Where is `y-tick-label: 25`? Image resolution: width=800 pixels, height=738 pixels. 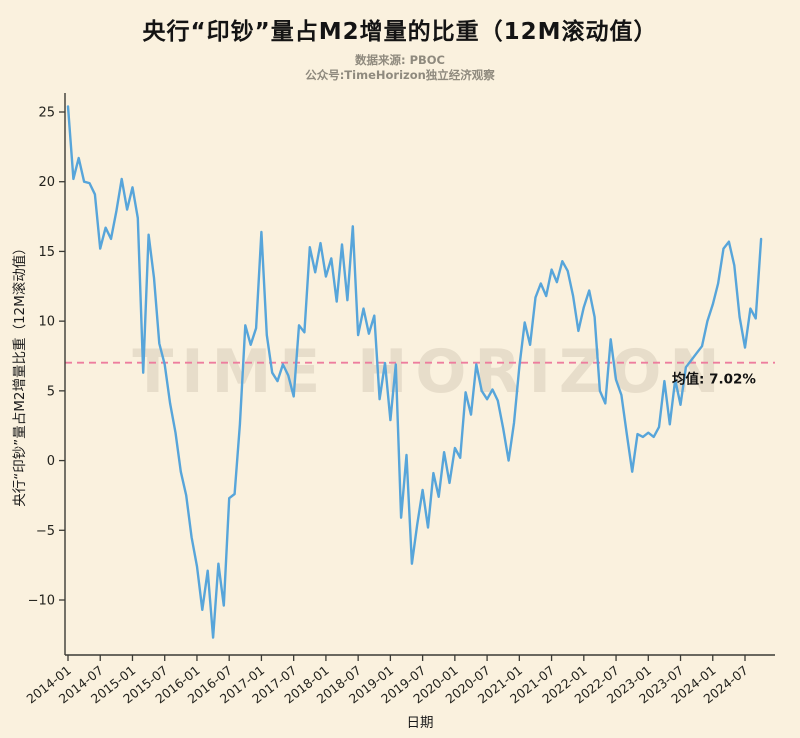
y-tick-label: 25 is located at coordinates (46, 113).